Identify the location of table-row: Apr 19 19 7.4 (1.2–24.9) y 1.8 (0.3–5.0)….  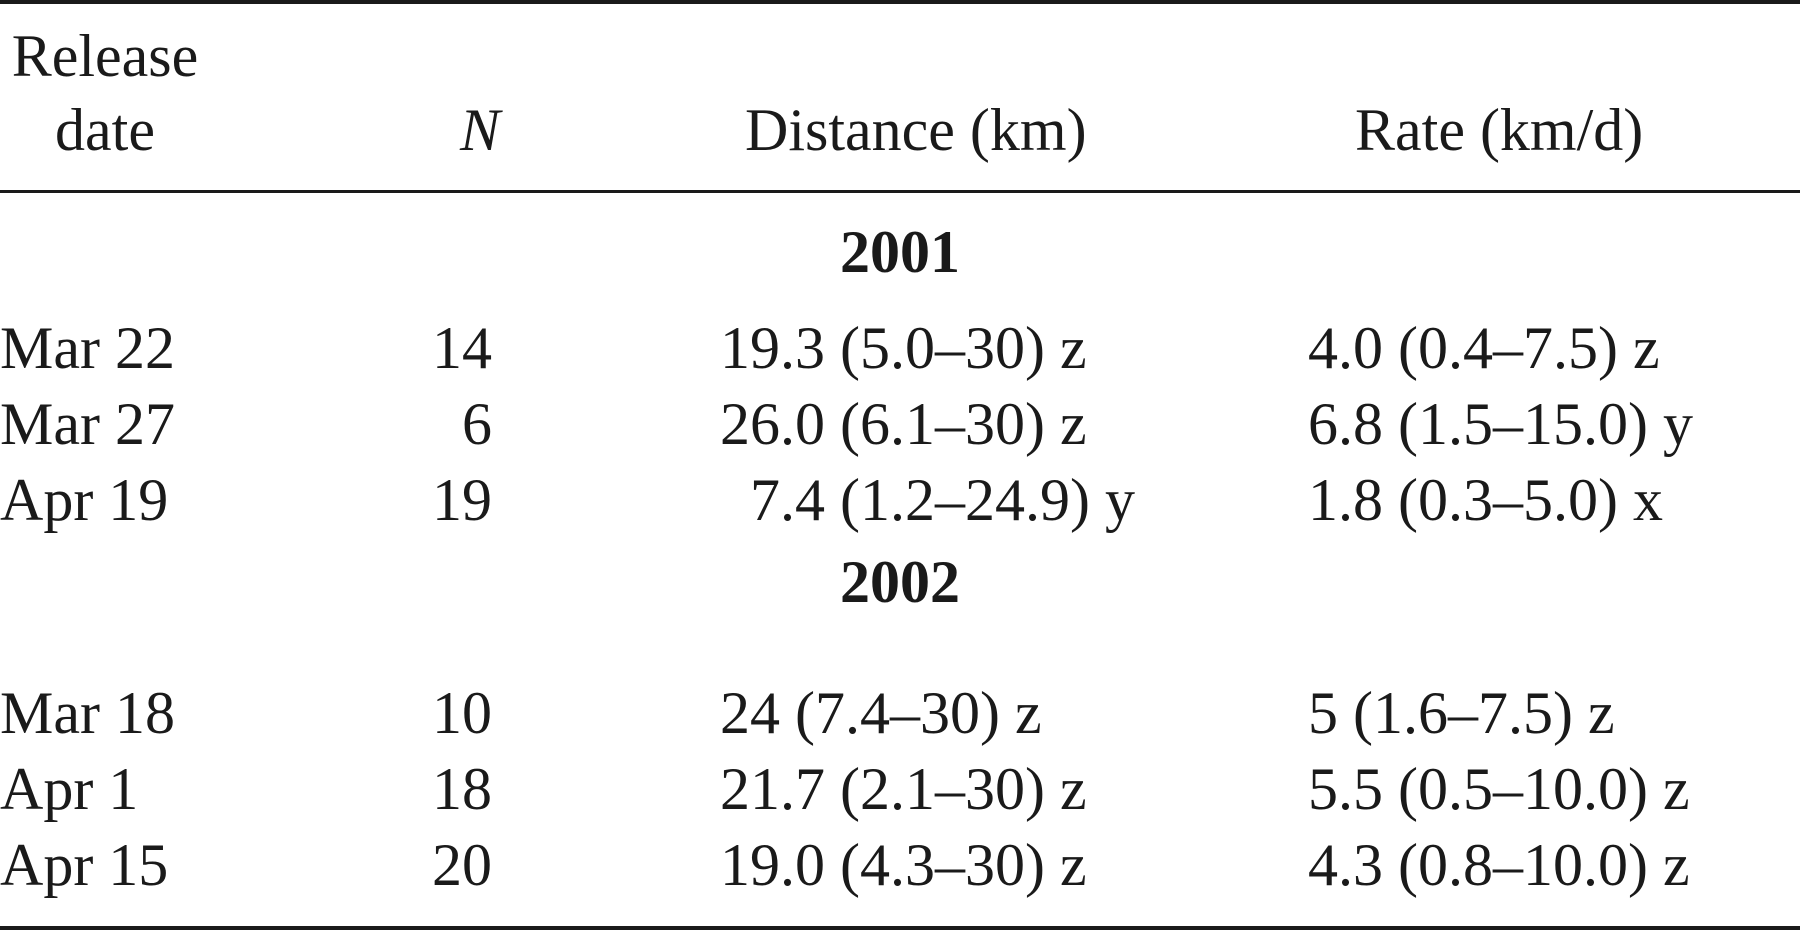
(900, 500).